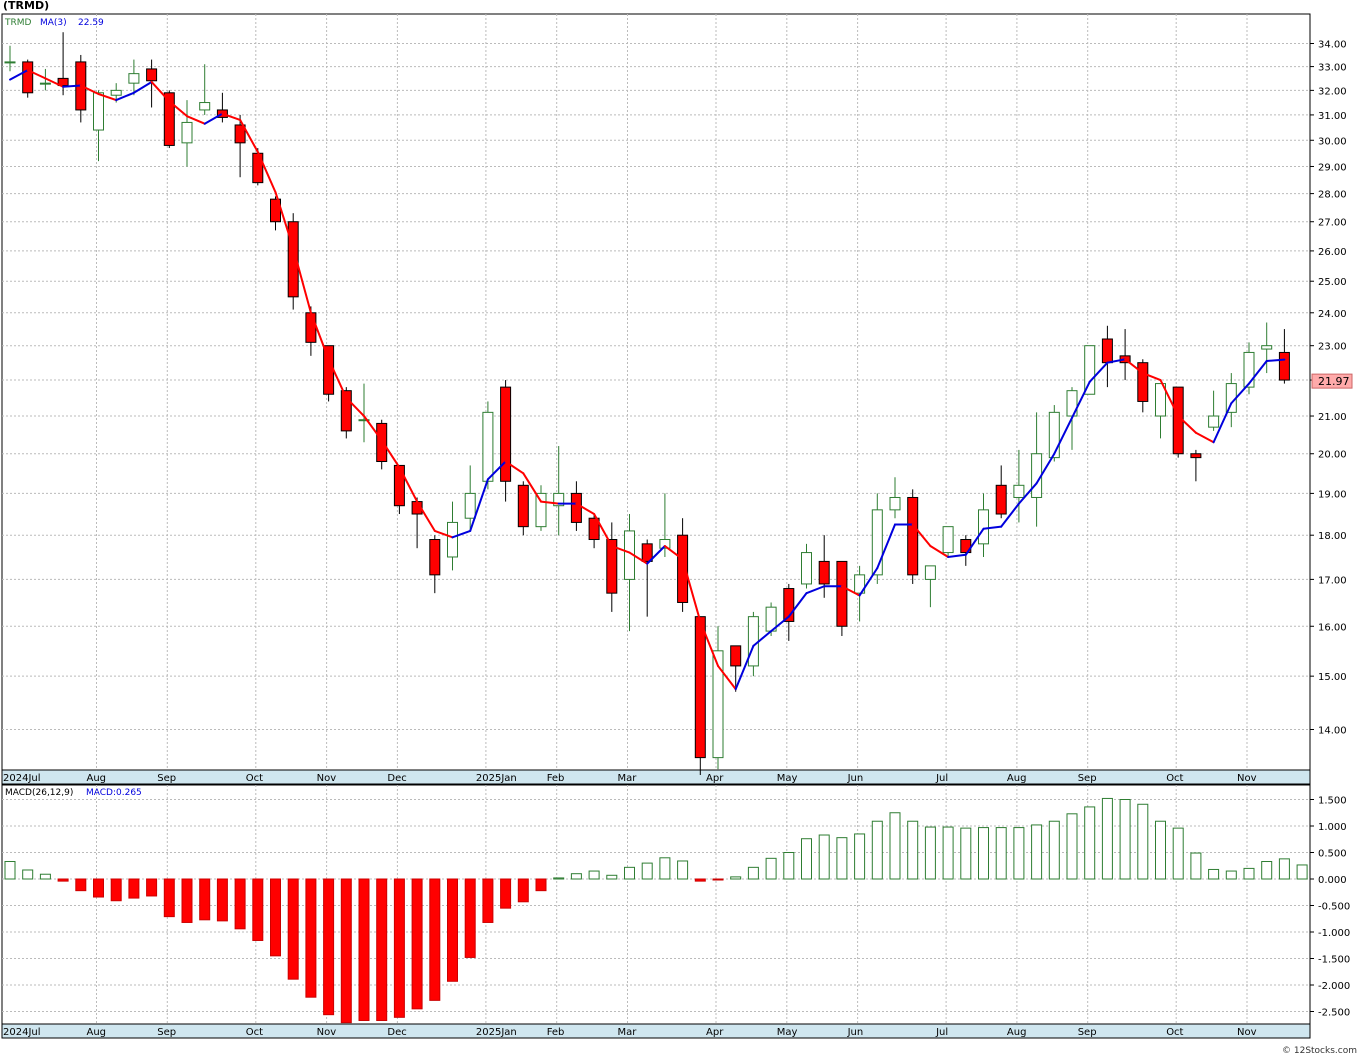 The width and height of the screenshot is (1360, 1056). What do you see at coordinates (556, 778) in the screenshot?
I see `month-label: Feb` at bounding box center [556, 778].